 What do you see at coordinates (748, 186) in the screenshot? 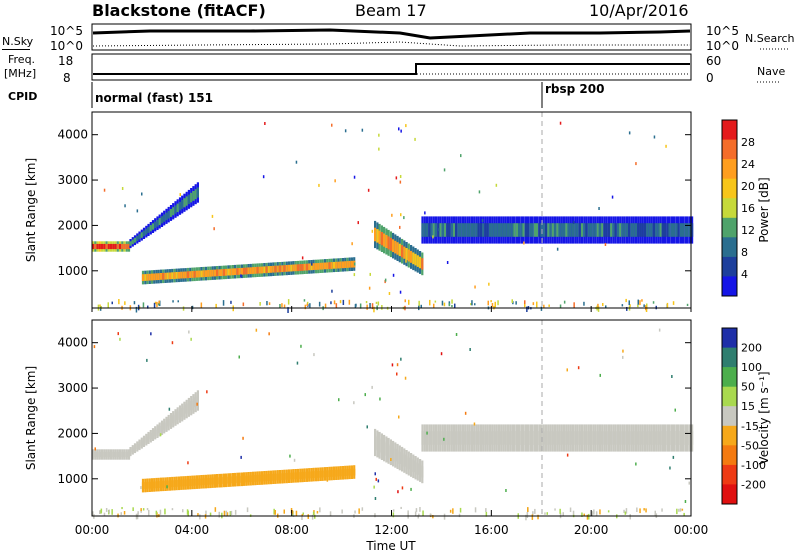
I see `colorbar-tick-label: 20` at bounding box center [748, 186].